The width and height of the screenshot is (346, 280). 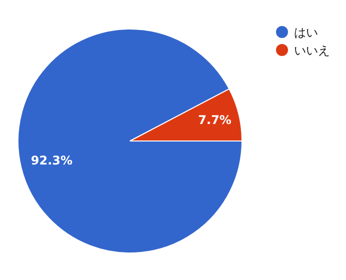 What do you see at coordinates (215, 120) in the screenshot?
I see `data-label: 7.7%` at bounding box center [215, 120].